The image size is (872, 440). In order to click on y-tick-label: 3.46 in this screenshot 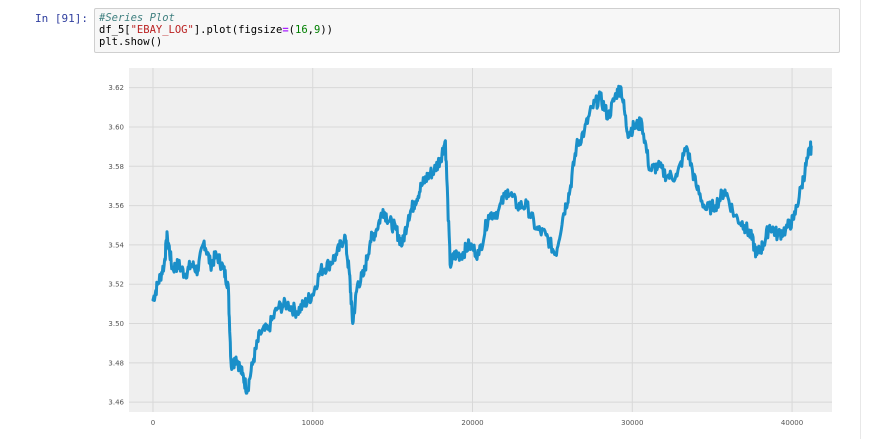, I will do `click(116, 403)`.